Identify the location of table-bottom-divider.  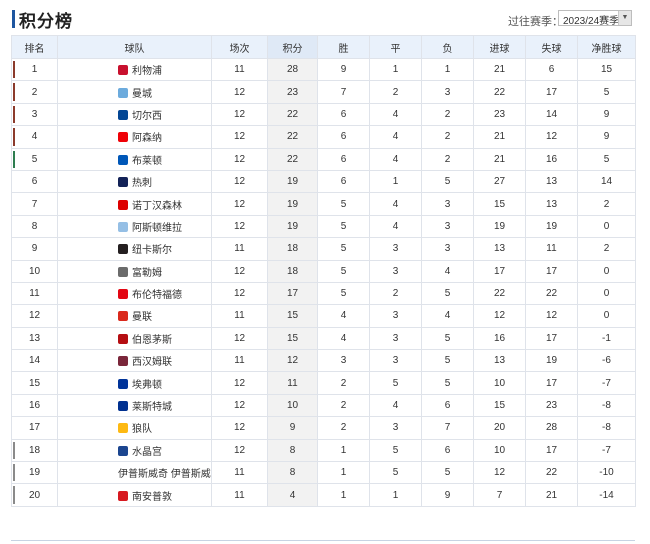
(323, 540).